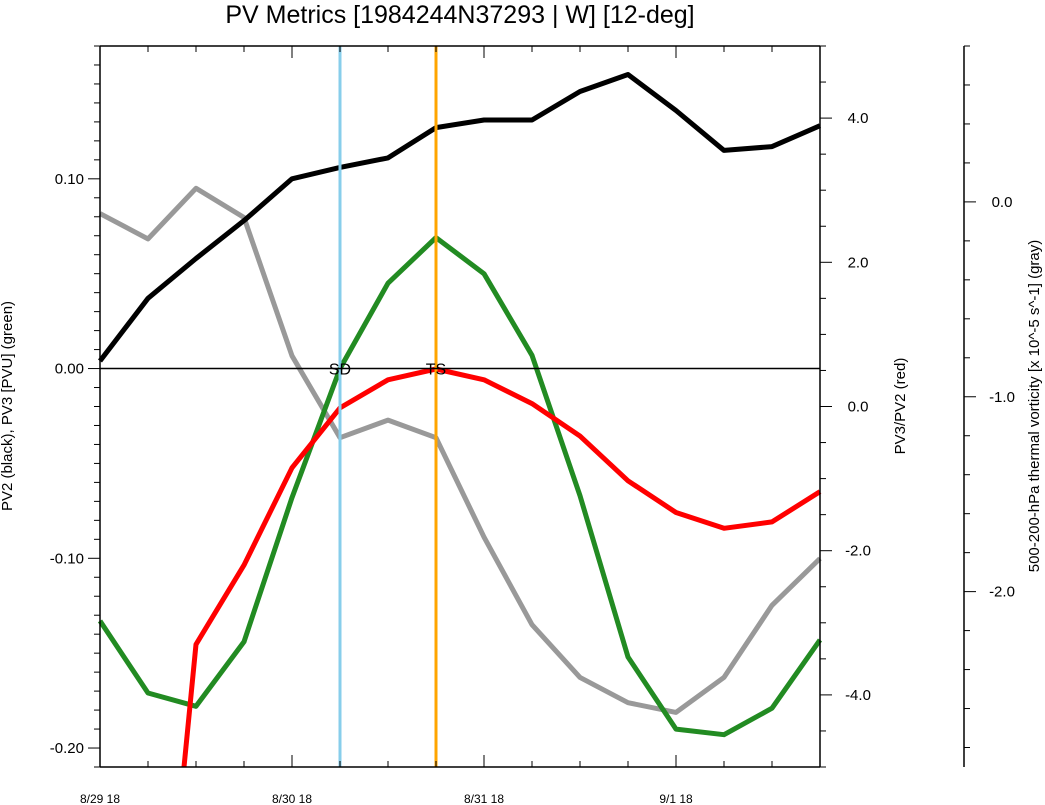 The width and height of the screenshot is (1045, 805). I want to click on right-tick-label: -2.0, so click(858, 551).